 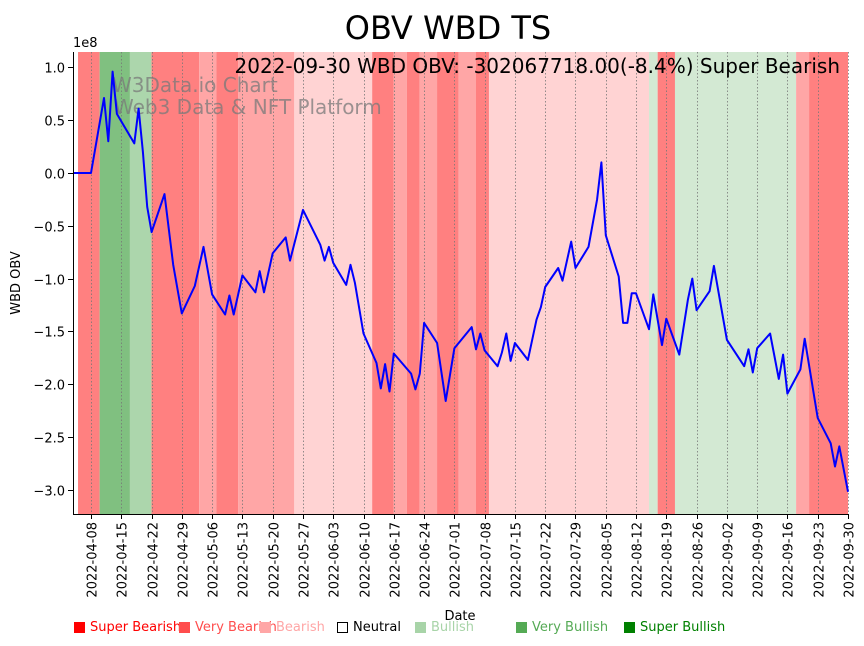 What do you see at coordinates (335, 560) in the screenshot?
I see `x-tick-label: 2022-06-03` at bounding box center [335, 560].